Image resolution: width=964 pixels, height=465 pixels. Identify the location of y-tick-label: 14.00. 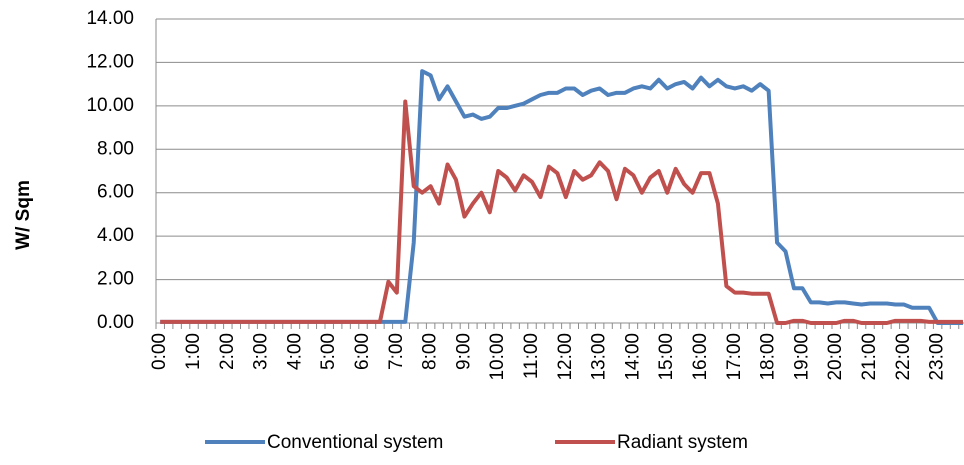
(110, 18).